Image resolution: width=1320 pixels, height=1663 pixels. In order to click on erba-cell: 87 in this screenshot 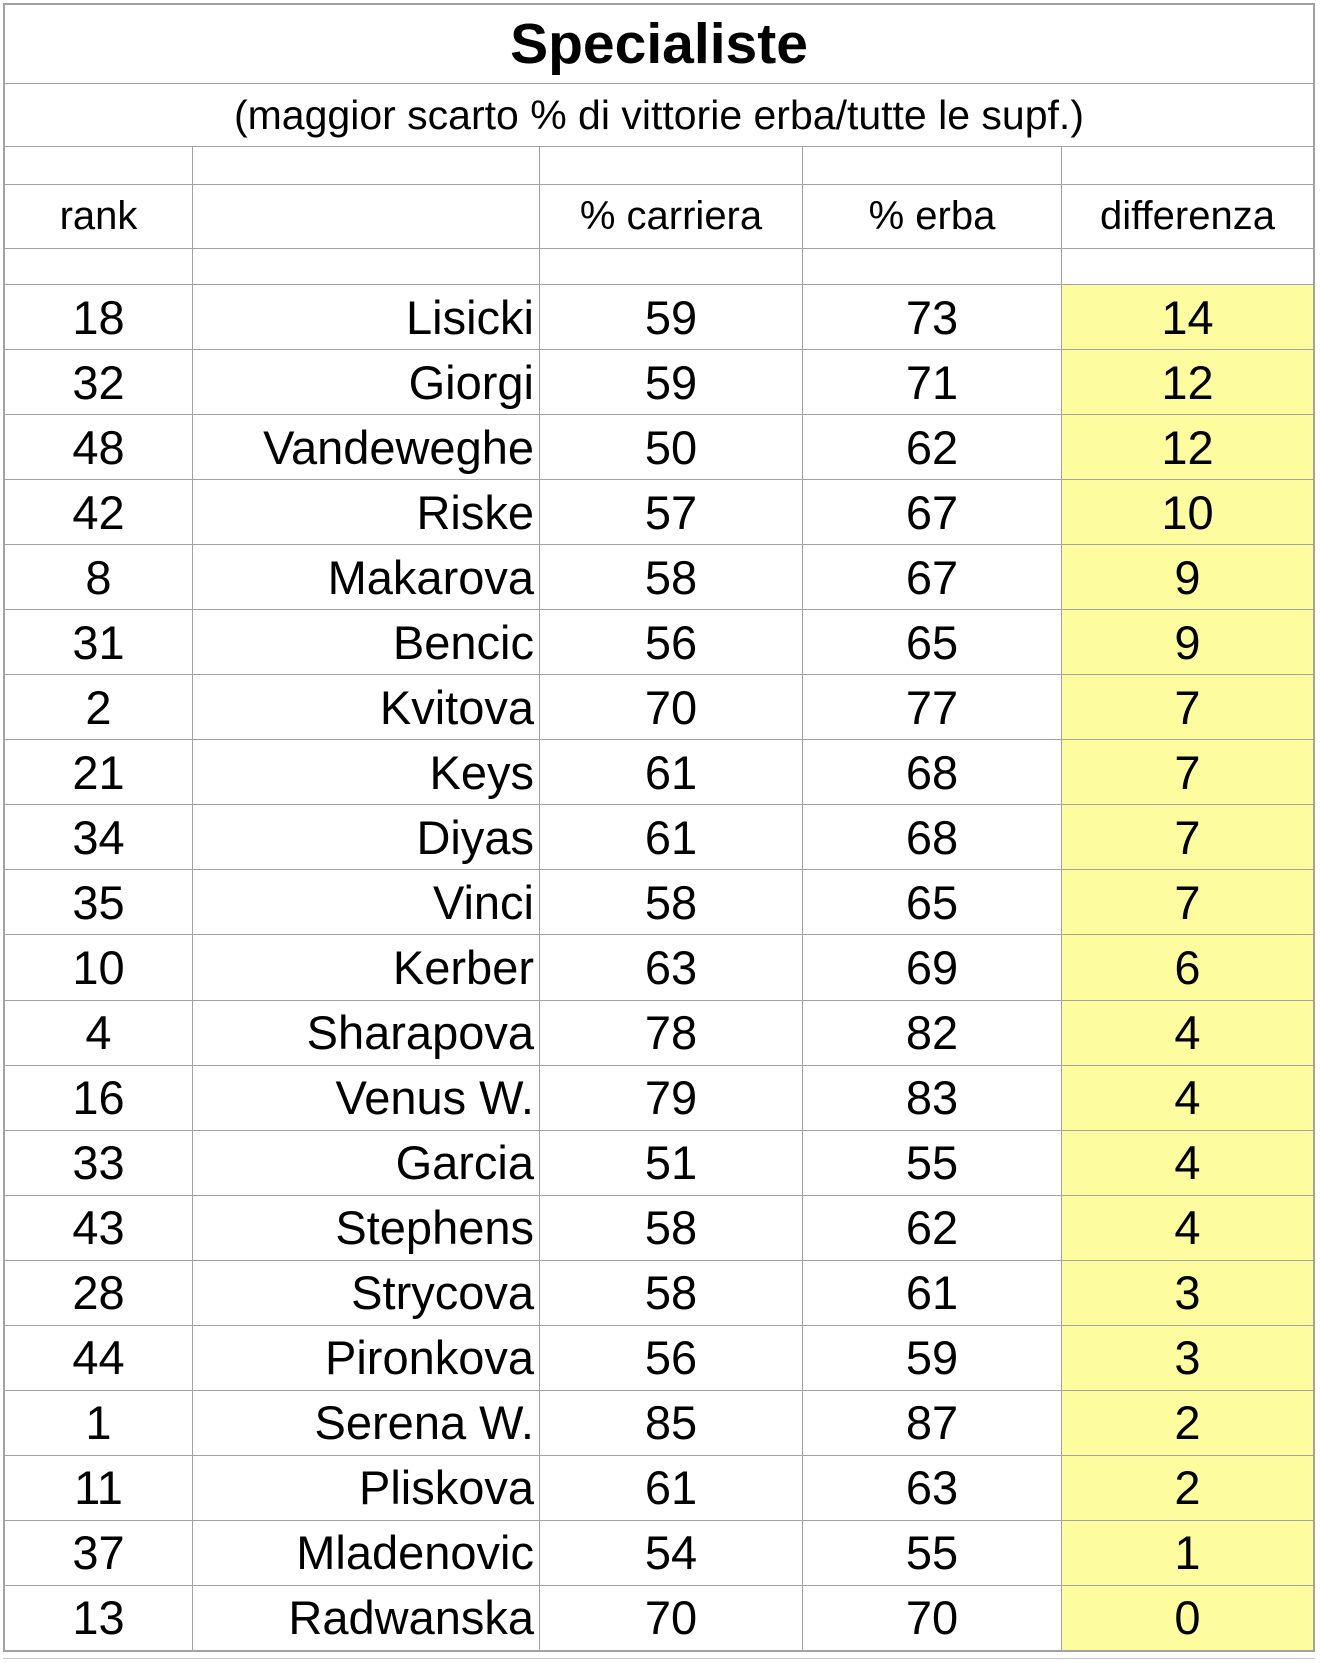, I will do `click(932, 1422)`.